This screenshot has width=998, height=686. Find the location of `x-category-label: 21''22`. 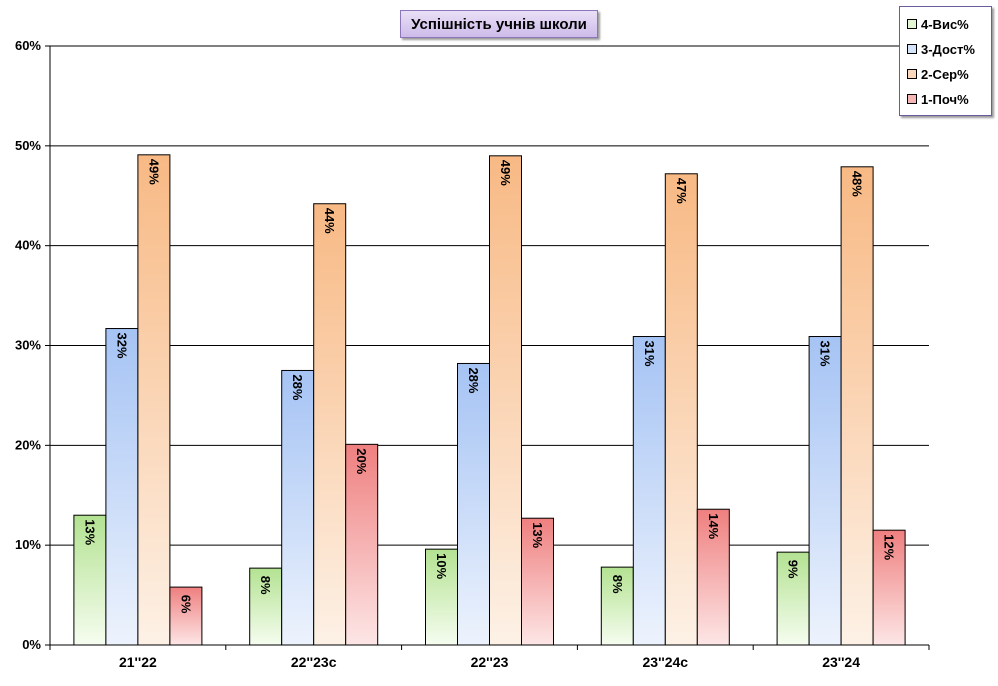

x-category-label: 21''22 is located at coordinates (138, 662).